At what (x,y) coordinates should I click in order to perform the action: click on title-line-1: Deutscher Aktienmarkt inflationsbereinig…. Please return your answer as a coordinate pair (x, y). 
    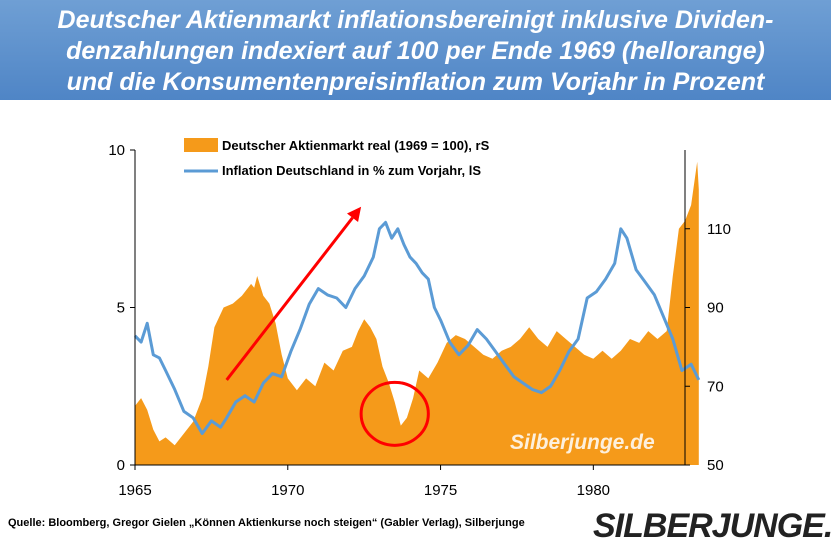
    Looking at the image, I should click on (415, 20).